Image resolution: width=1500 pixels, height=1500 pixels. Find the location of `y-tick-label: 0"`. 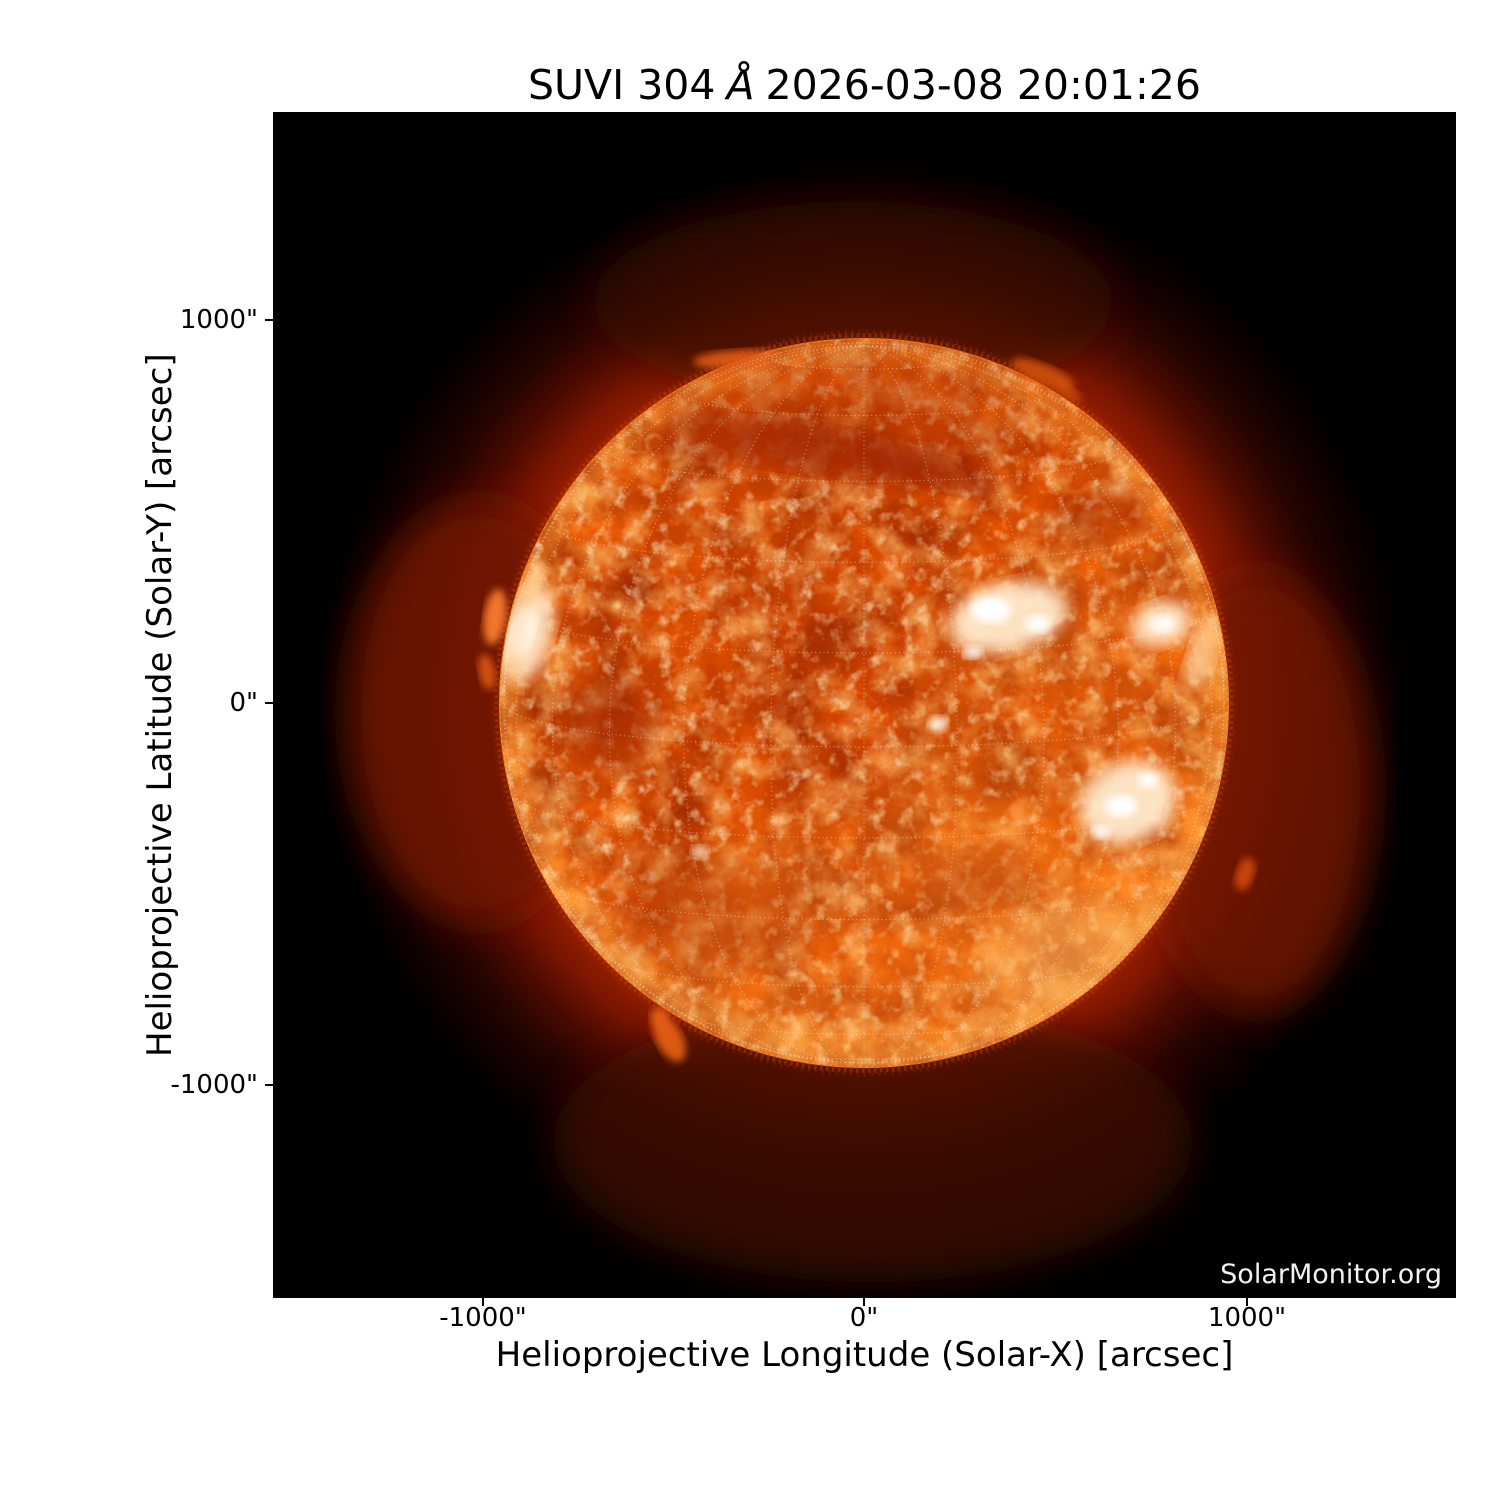

y-tick-label: 0" is located at coordinates (243, 703).